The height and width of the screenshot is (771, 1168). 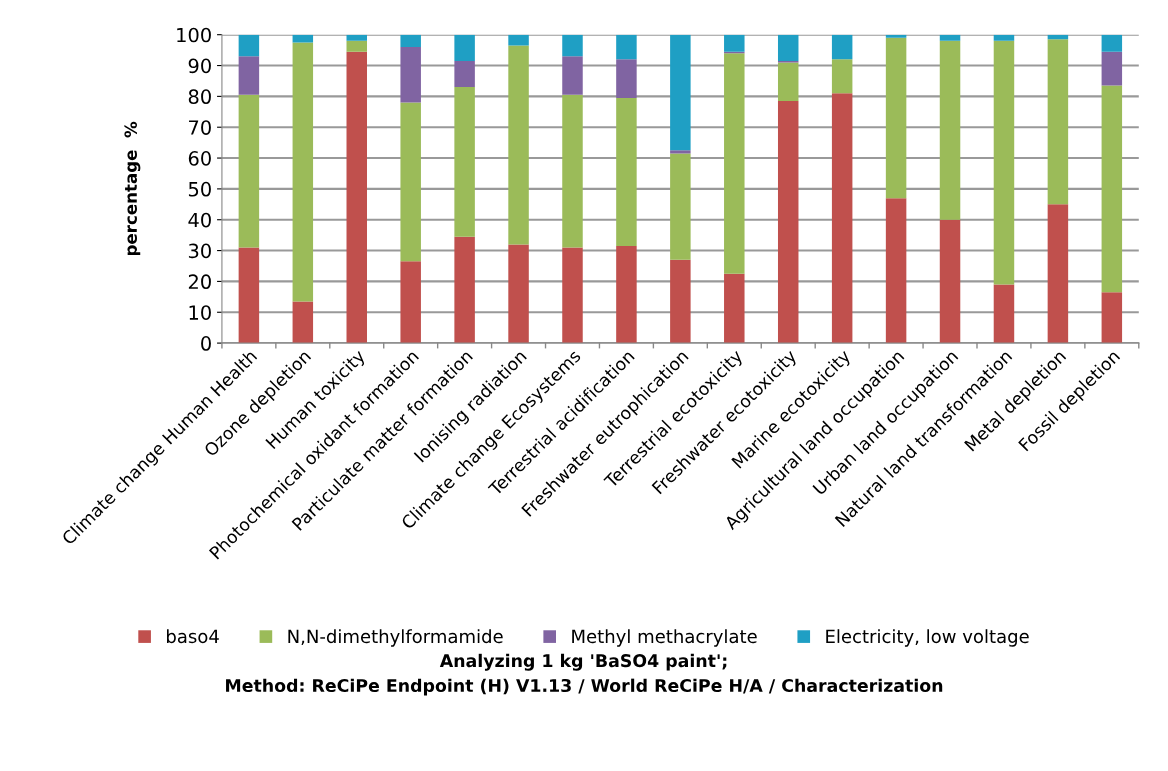 I want to click on y-tick-label: 90, so click(x=199, y=66).